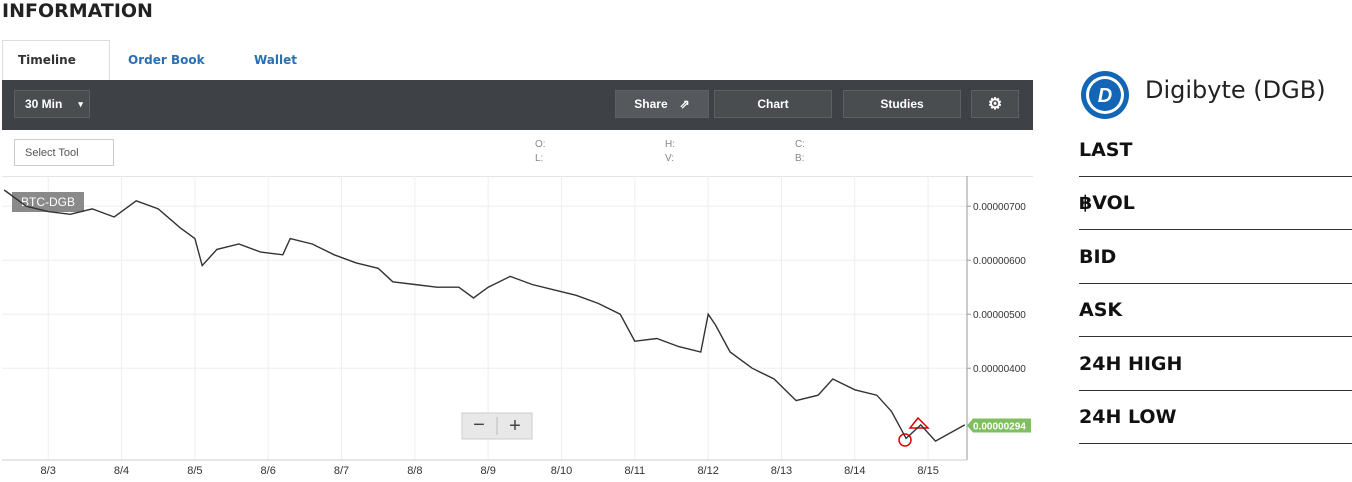 Image resolution: width=1352 pixels, height=482 pixels. What do you see at coordinates (539, 158) in the screenshot?
I see `ohlc-label: L:` at bounding box center [539, 158].